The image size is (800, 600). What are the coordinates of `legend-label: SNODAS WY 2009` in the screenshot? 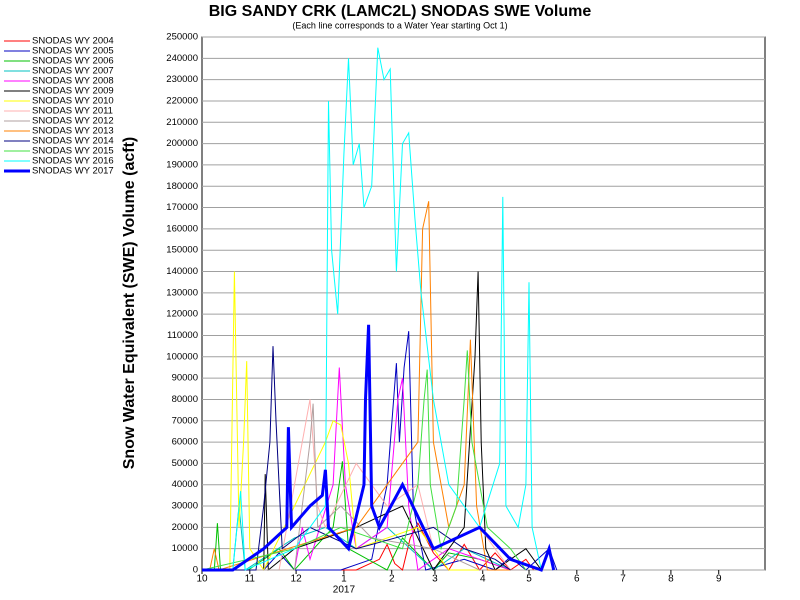 It's located at (73, 91).